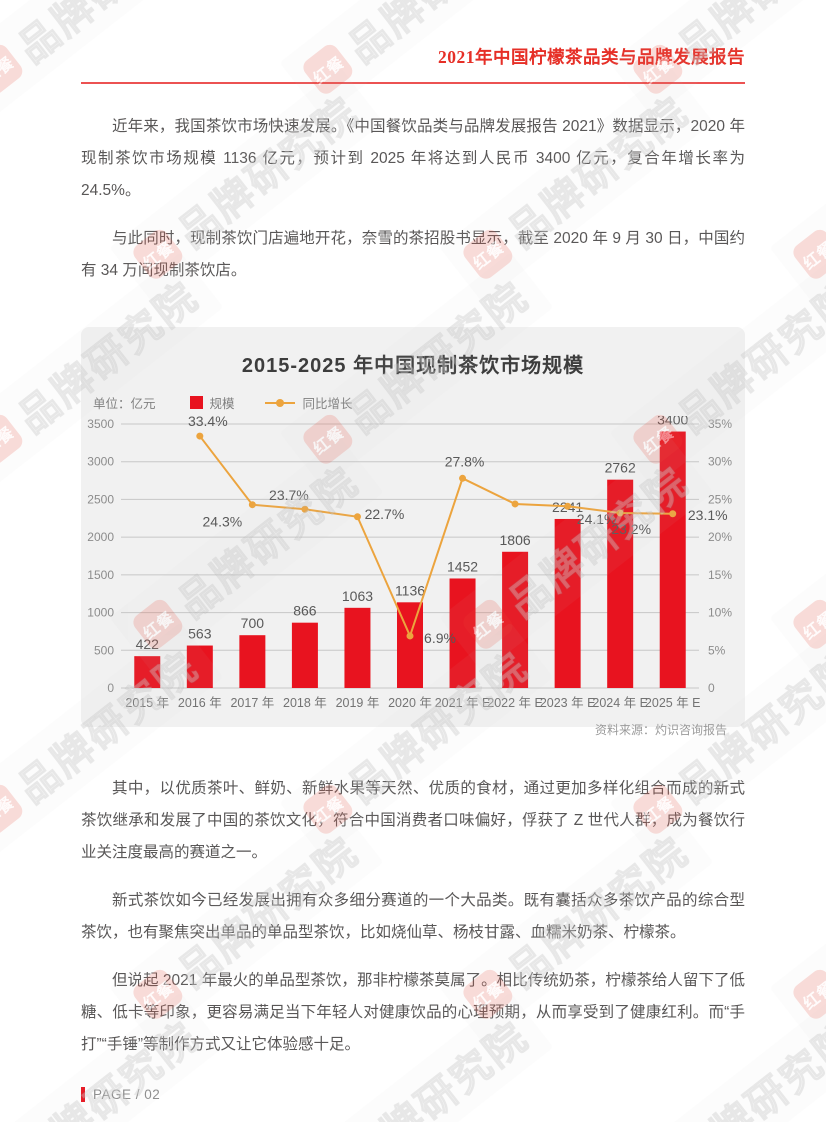 The height and width of the screenshot is (1122, 826). What do you see at coordinates (515, 504) in the screenshot?
I see `growth-point-2022 年 E` at bounding box center [515, 504].